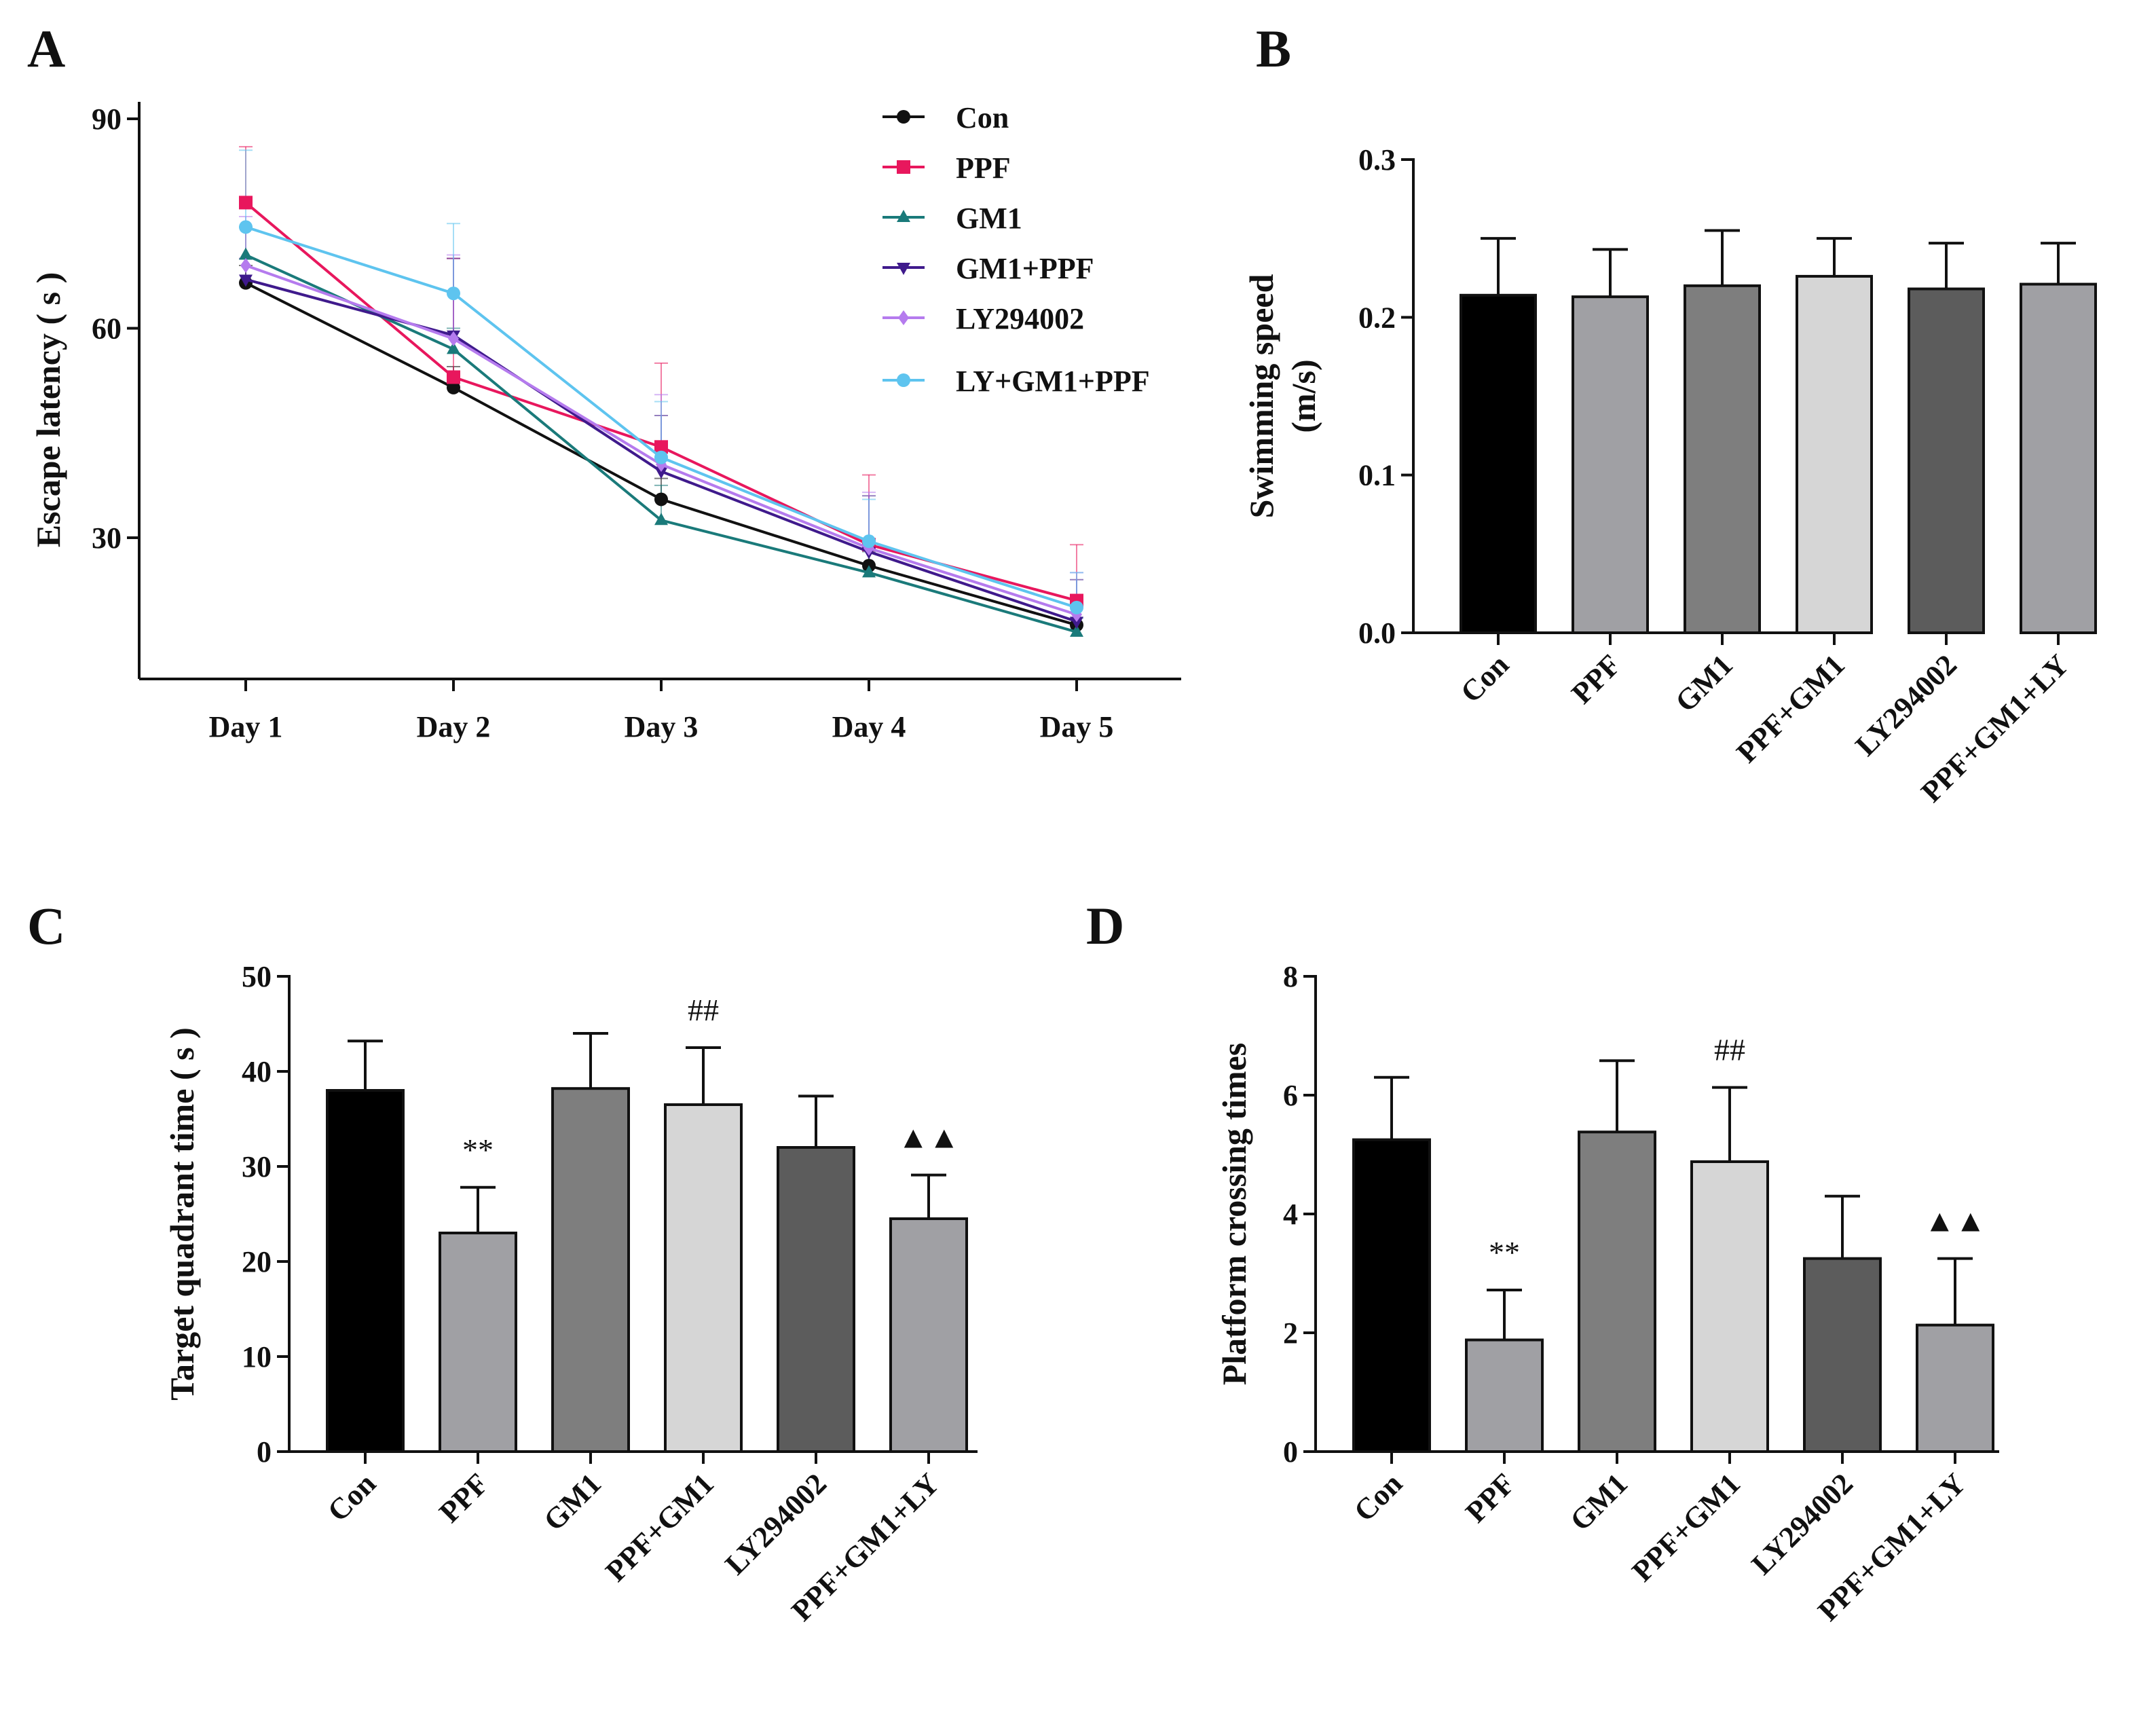 This screenshot has height=1713, width=2156. What do you see at coordinates (246, 726) in the screenshot?
I see `x-tick-label: Day 1` at bounding box center [246, 726].